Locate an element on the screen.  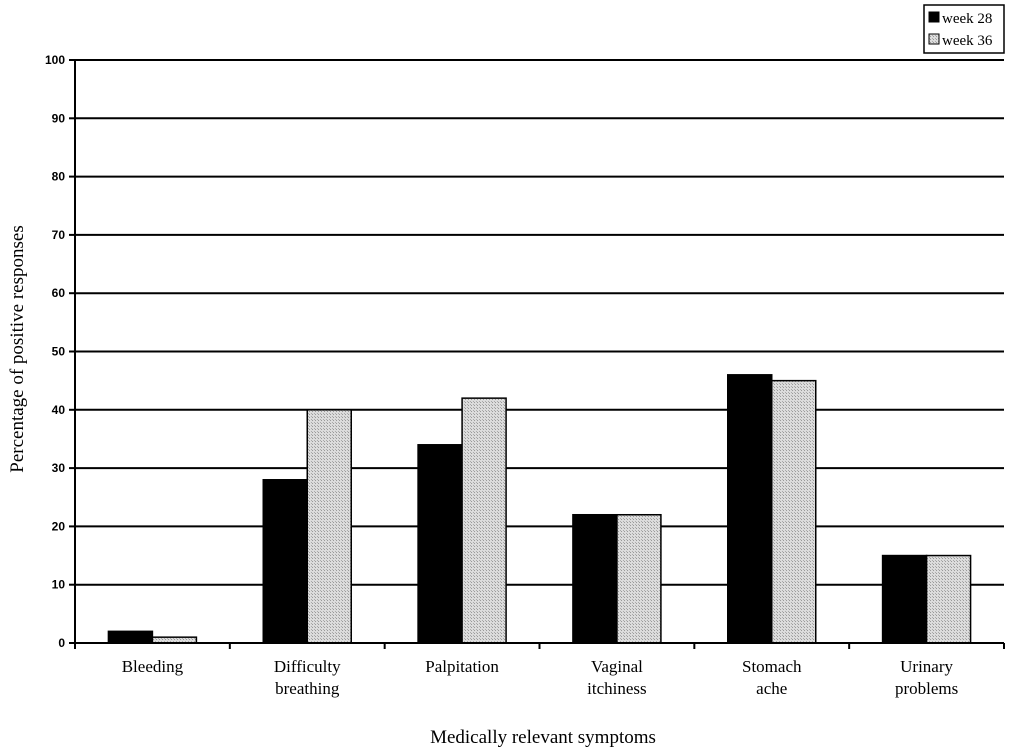
x-category-label: Bleeding is located at coordinates (153, 666).